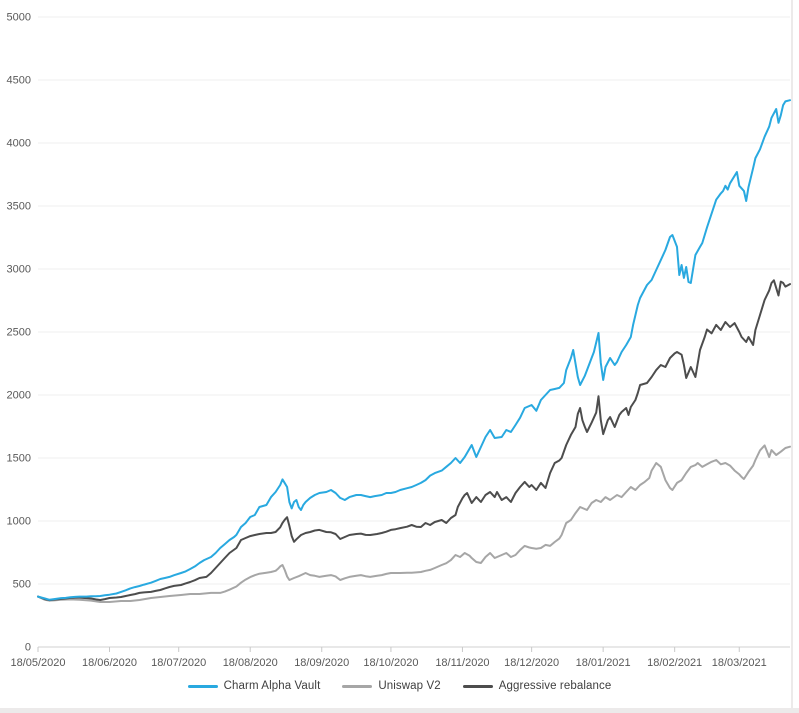  Describe the element at coordinates (19, 81) in the screenshot. I see `y-axis-tick-label-4500: 4500` at that location.